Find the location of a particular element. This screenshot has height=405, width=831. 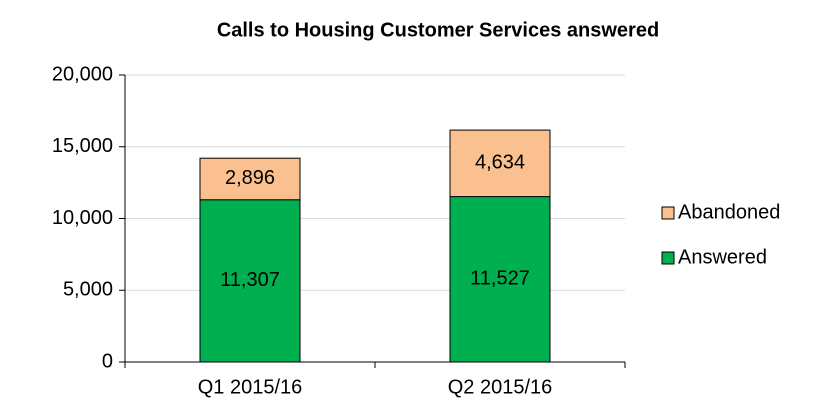

y-tick-label: 5,000 is located at coordinates (88, 290).